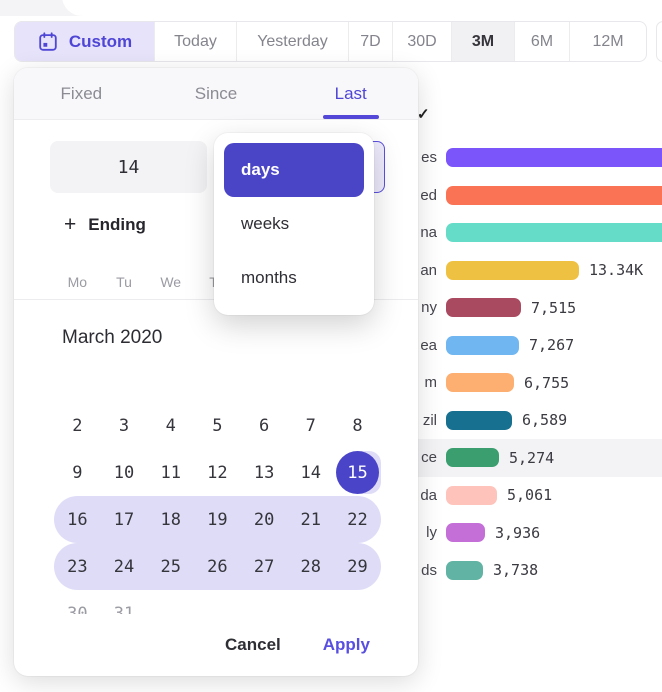 This screenshot has width=662, height=692. I want to click on chart-row: da 5,061, so click(451, 496).